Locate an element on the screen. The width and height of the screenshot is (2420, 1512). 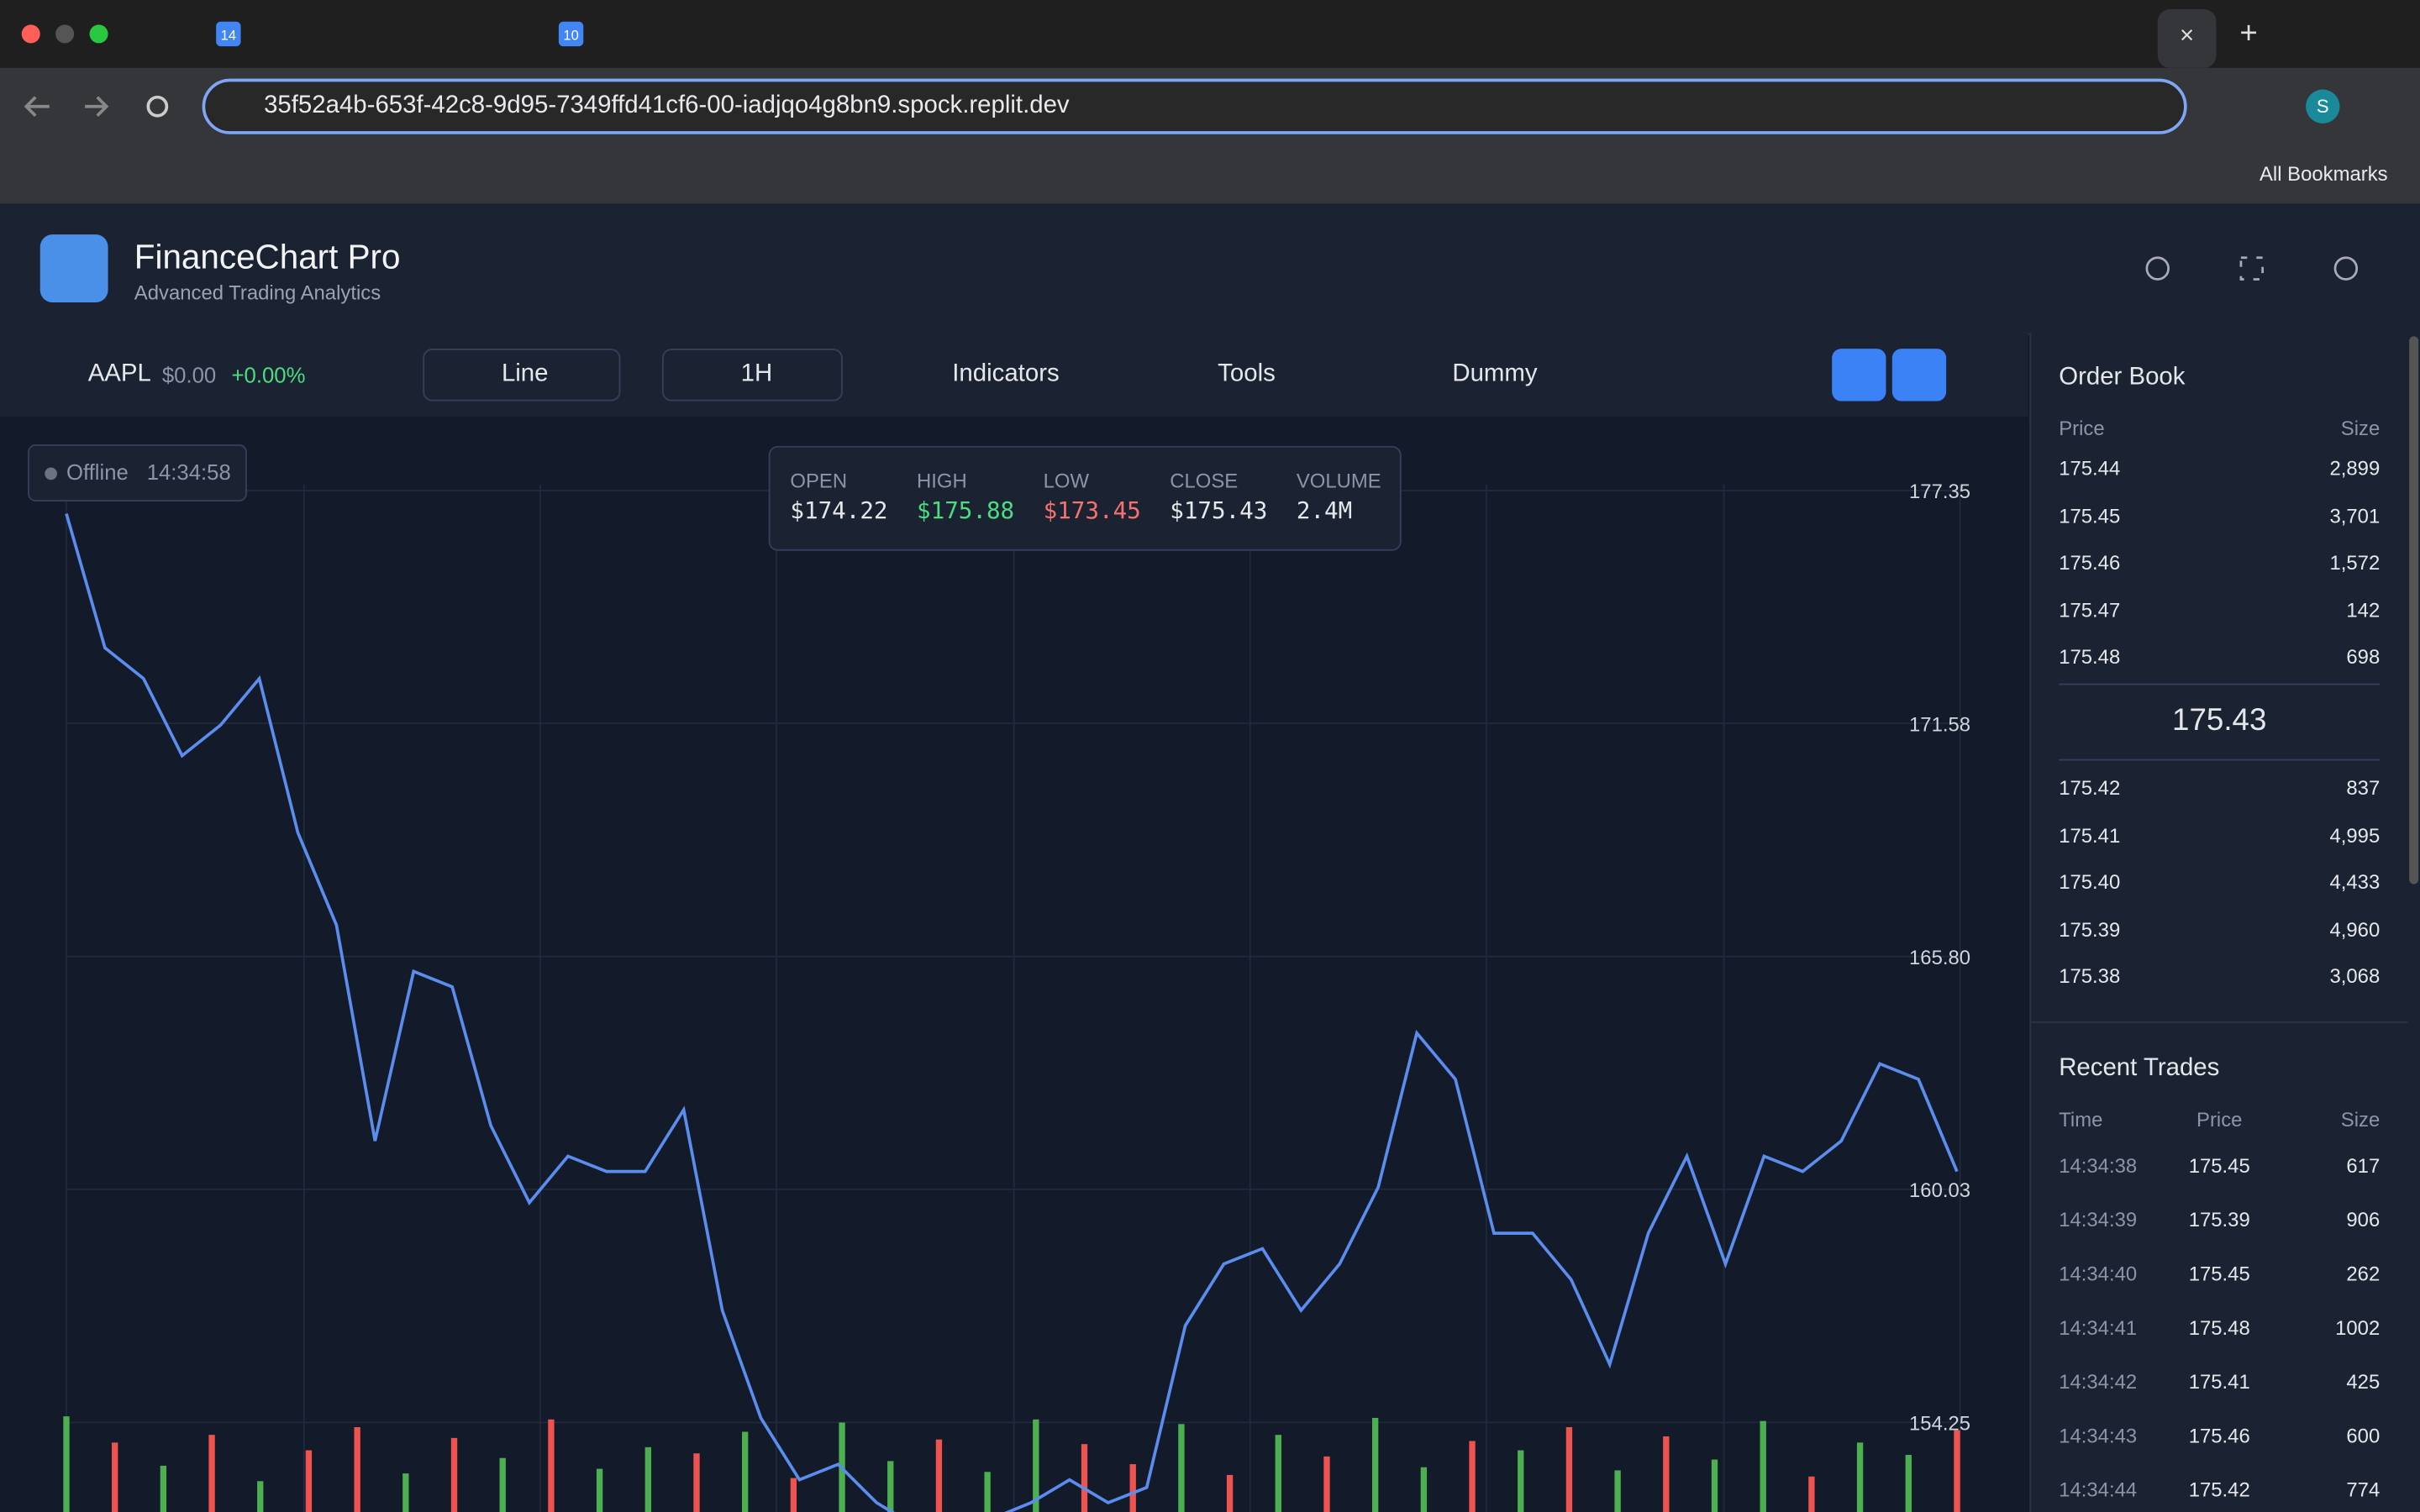
tools: Tools is located at coordinates (1247, 374).